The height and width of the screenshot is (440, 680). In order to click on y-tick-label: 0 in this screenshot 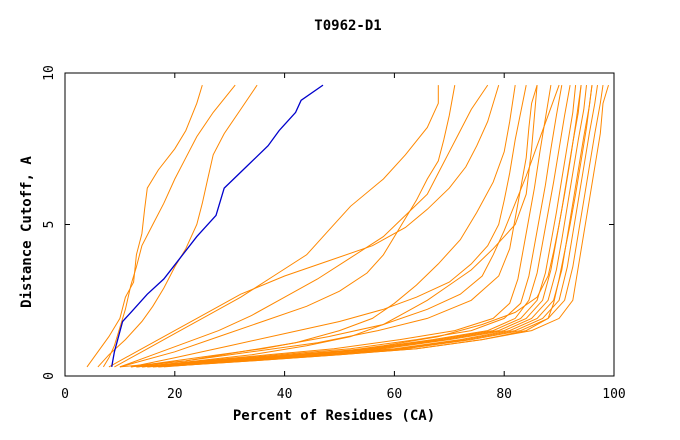, I will do `click(49, 376)`.